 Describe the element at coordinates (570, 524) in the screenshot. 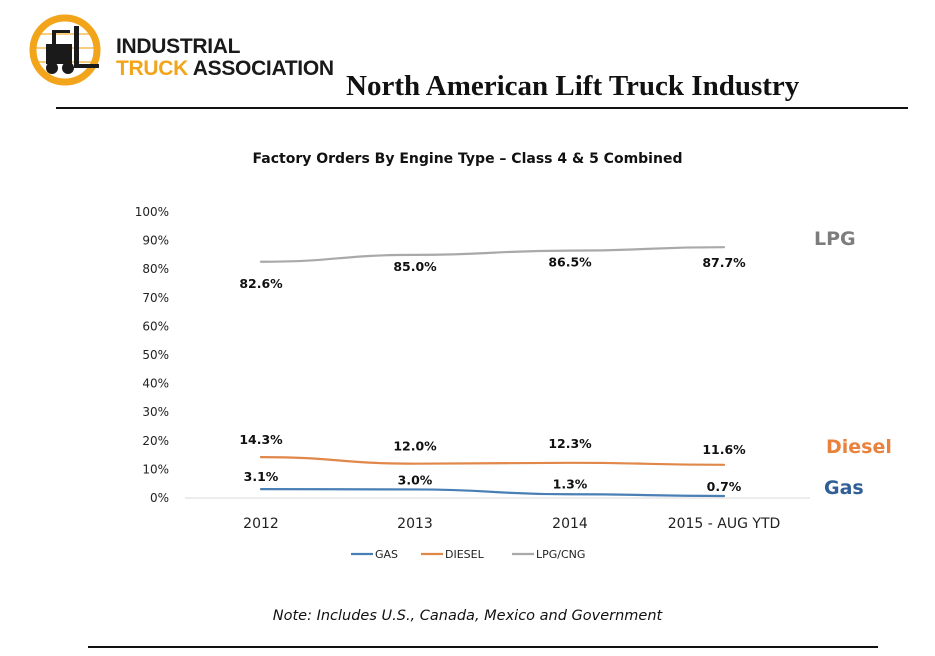

I see `x-tick-label: 2014` at that location.